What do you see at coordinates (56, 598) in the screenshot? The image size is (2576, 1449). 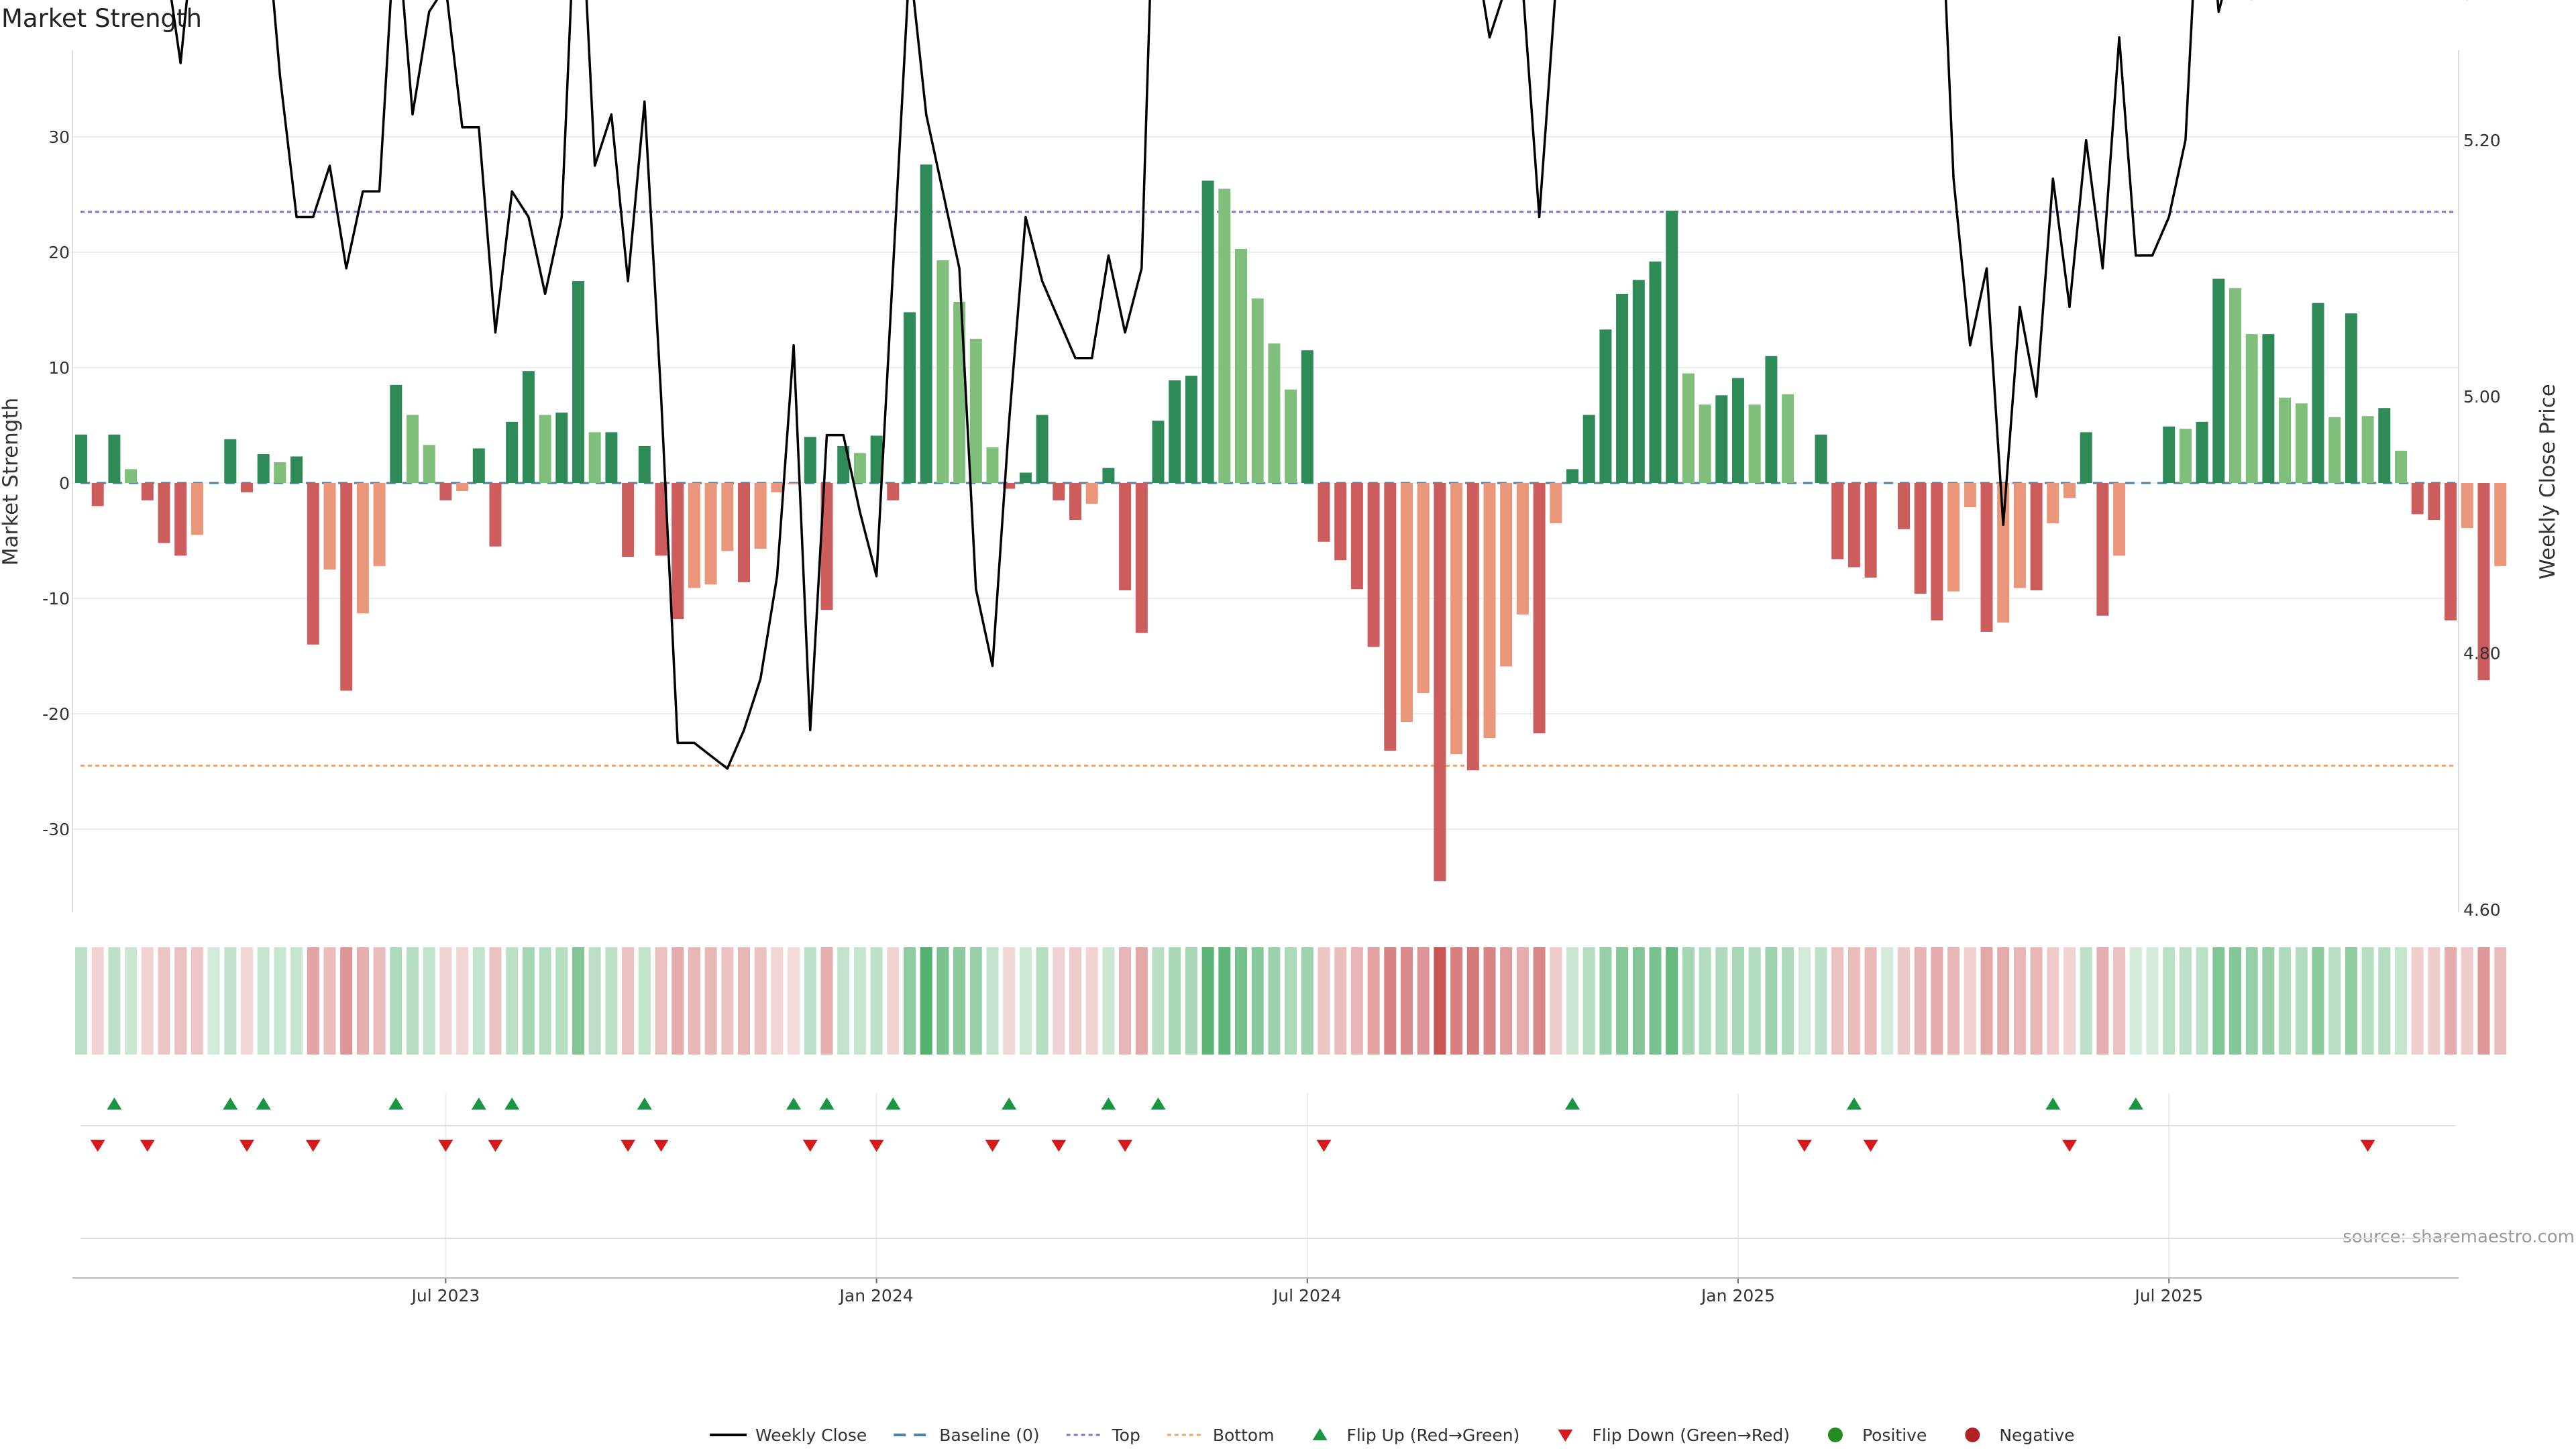 I see `left-tick-label: -10` at bounding box center [56, 598].